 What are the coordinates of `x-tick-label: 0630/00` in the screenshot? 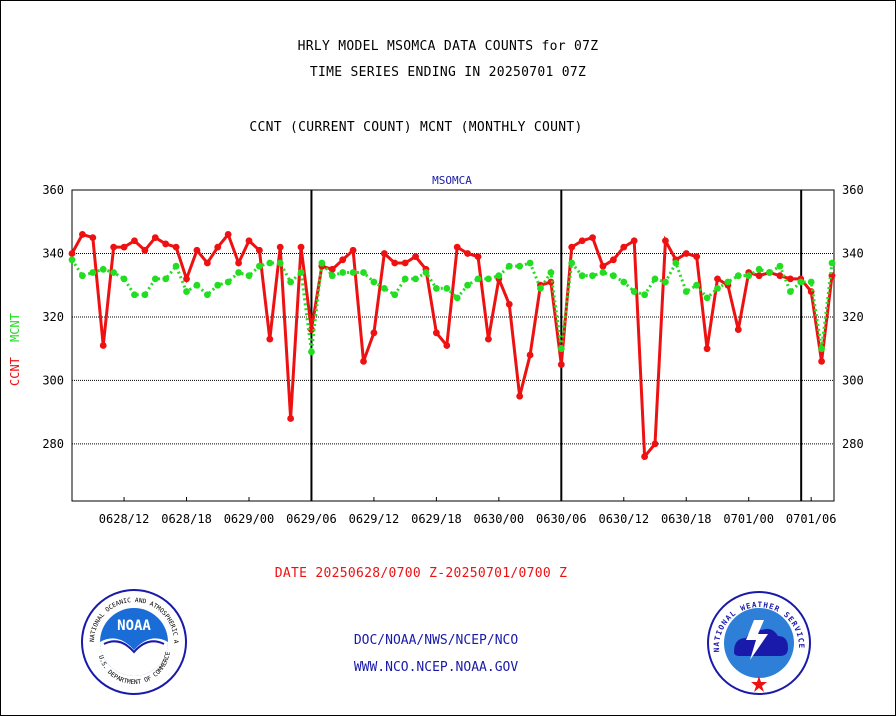 It's located at (499, 519).